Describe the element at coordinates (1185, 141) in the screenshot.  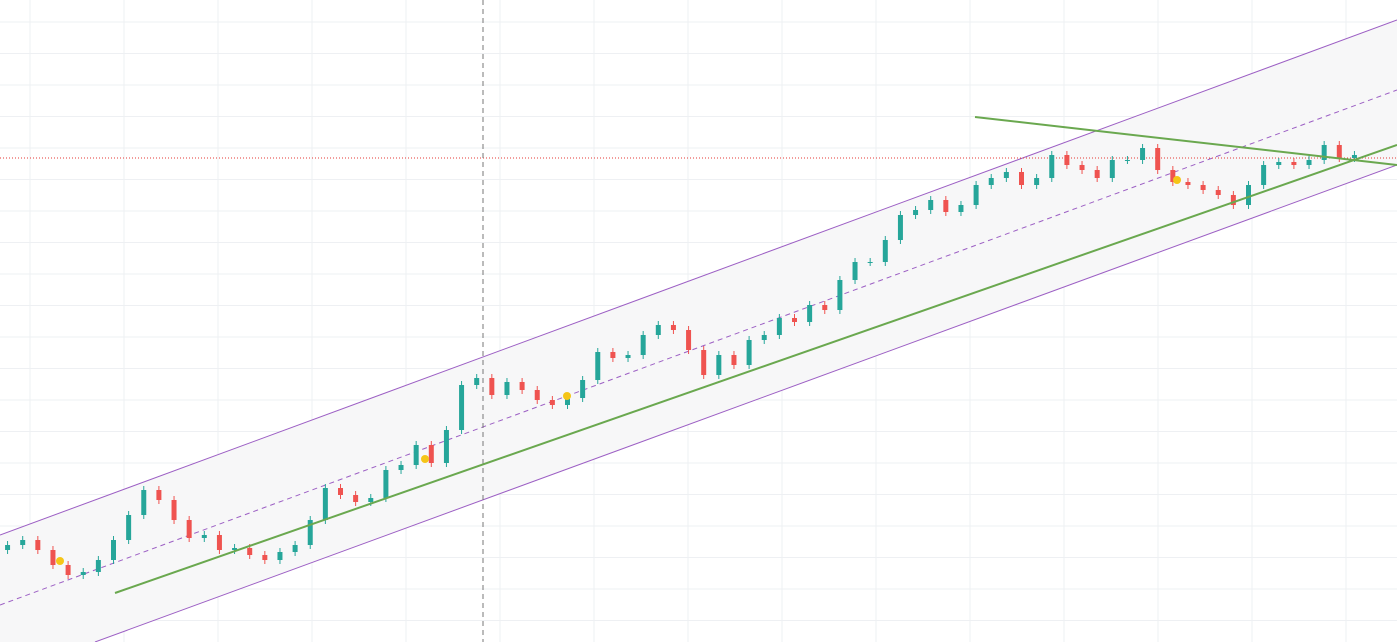
I see `trend-line` at that location.